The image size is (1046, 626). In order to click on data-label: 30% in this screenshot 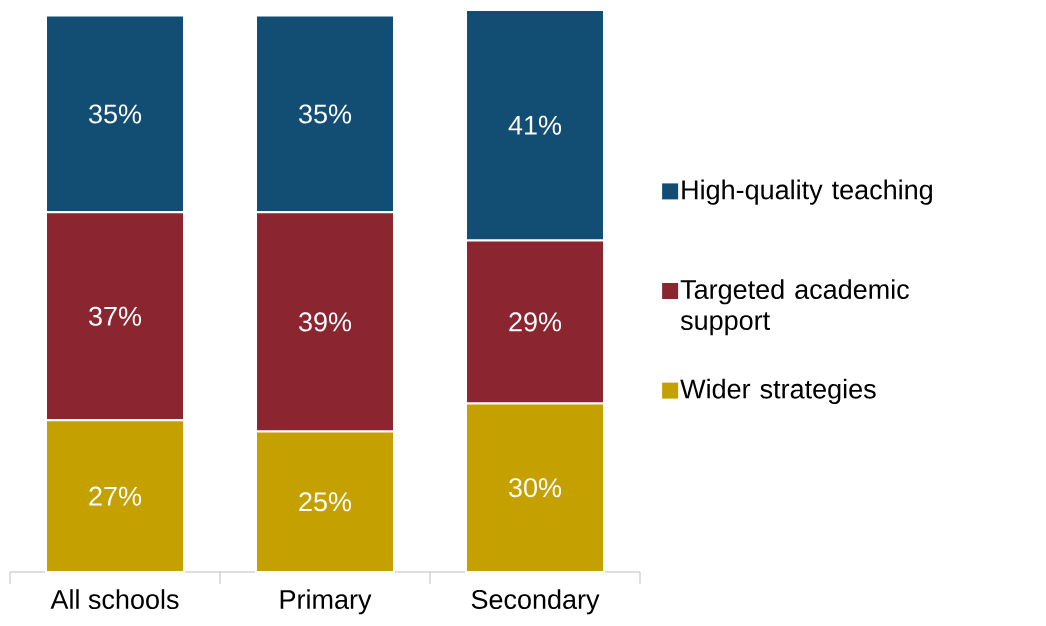, I will do `click(535, 488)`.